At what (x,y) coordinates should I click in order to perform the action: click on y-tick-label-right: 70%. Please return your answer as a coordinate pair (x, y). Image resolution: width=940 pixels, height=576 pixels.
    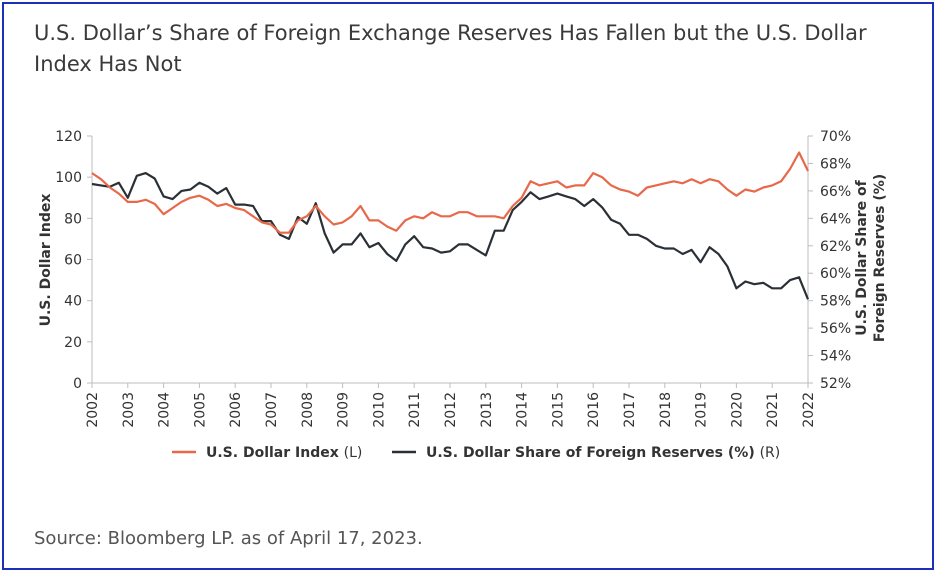
    Looking at the image, I should click on (835, 137).